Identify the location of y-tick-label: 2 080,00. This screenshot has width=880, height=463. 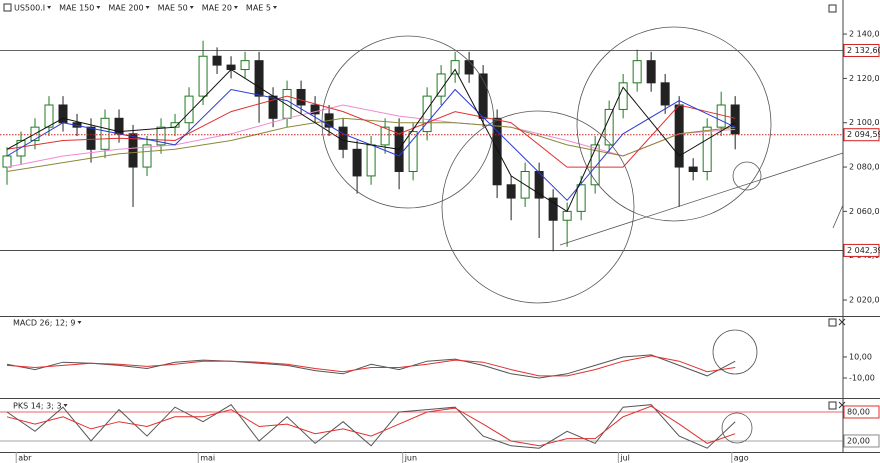
(864, 167).